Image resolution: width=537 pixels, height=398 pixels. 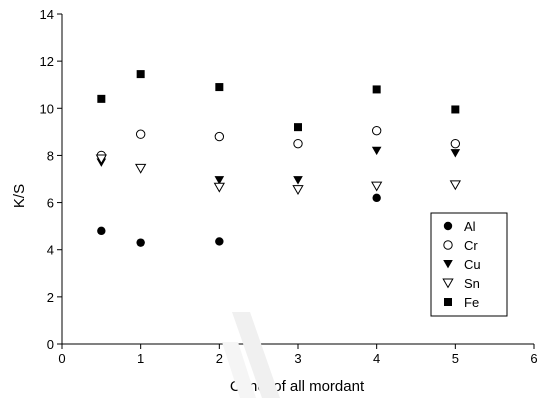 I want to click on y-tick-label: 6, so click(x=50, y=203).